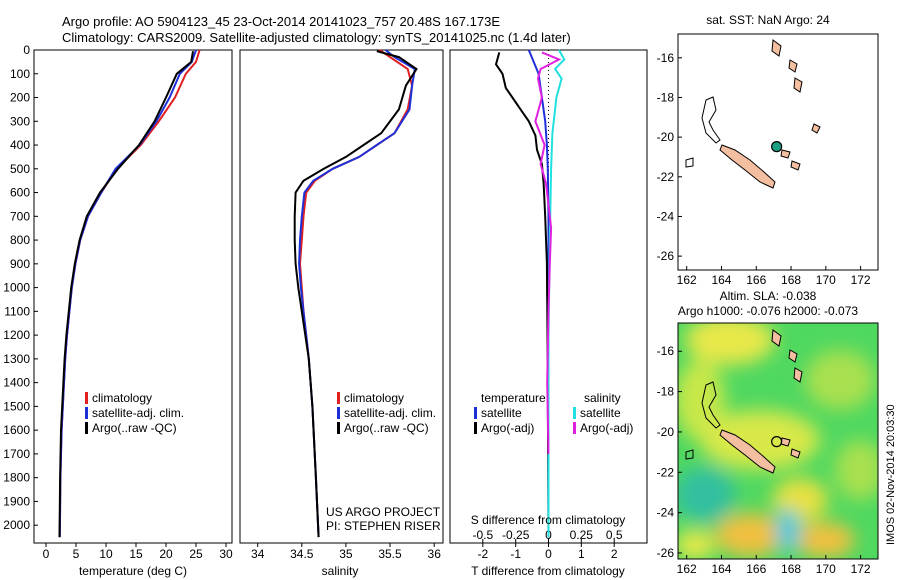 The image size is (900, 580). What do you see at coordinates (16, 383) in the screenshot?
I see `depth-tick-label: 1400` at bounding box center [16, 383].